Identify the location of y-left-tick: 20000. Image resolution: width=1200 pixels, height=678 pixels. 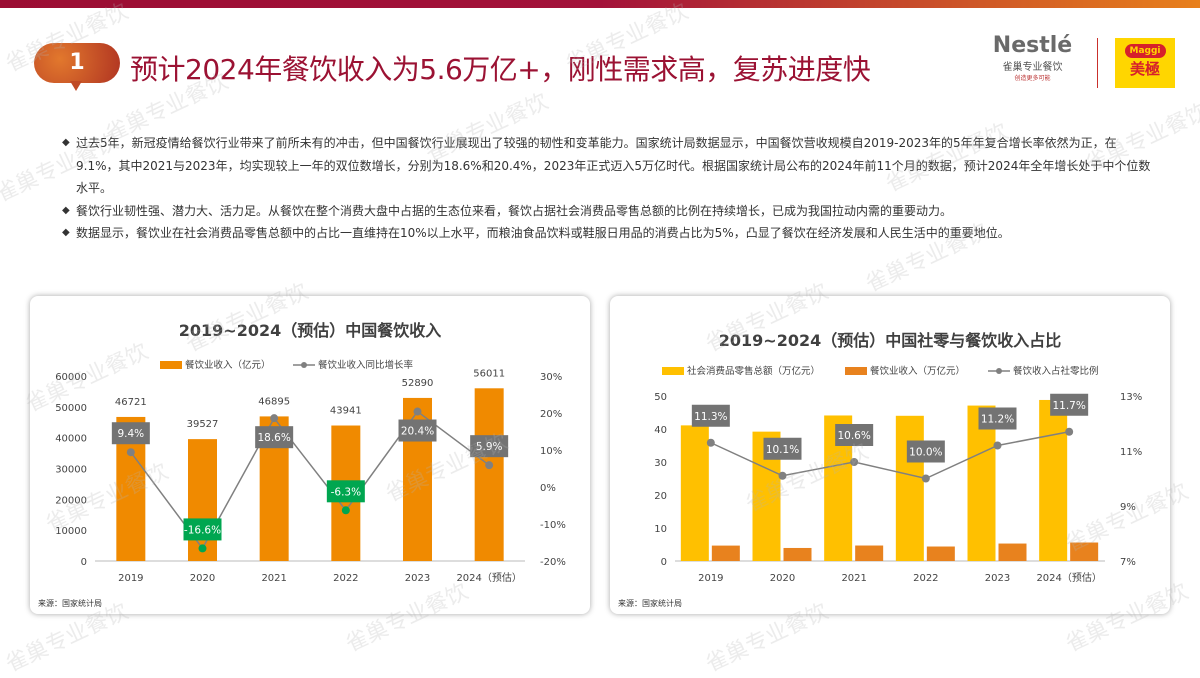
(71, 500).